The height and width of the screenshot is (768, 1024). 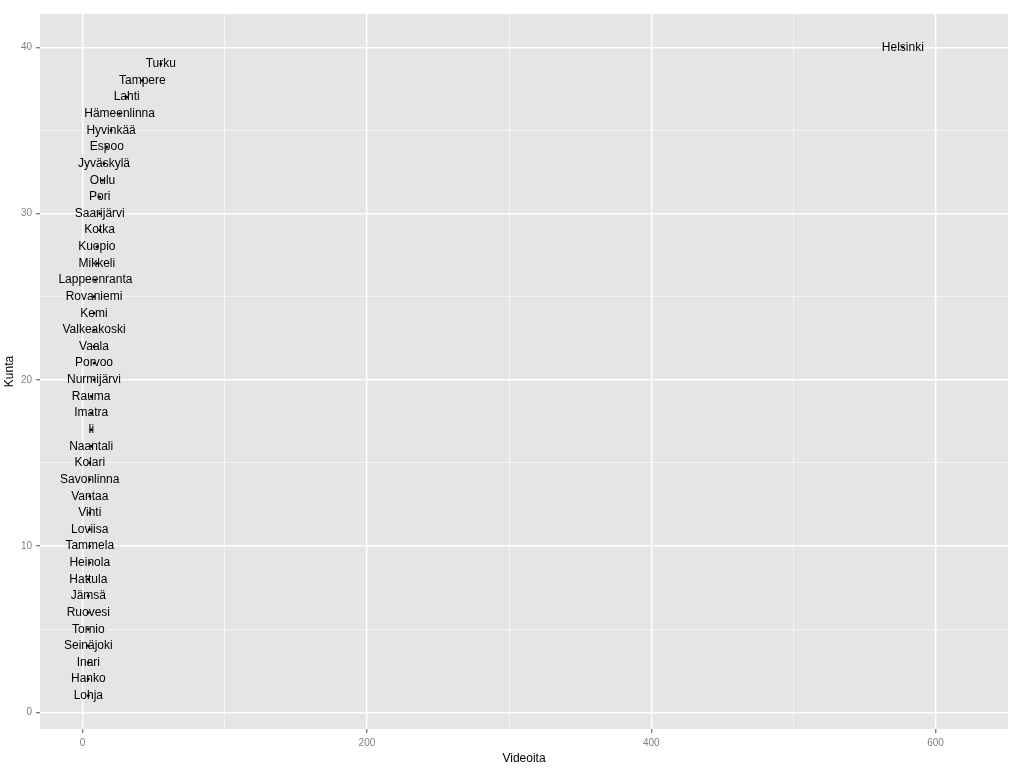 What do you see at coordinates (94, 362) in the screenshot?
I see `data-label: Porvoo` at bounding box center [94, 362].